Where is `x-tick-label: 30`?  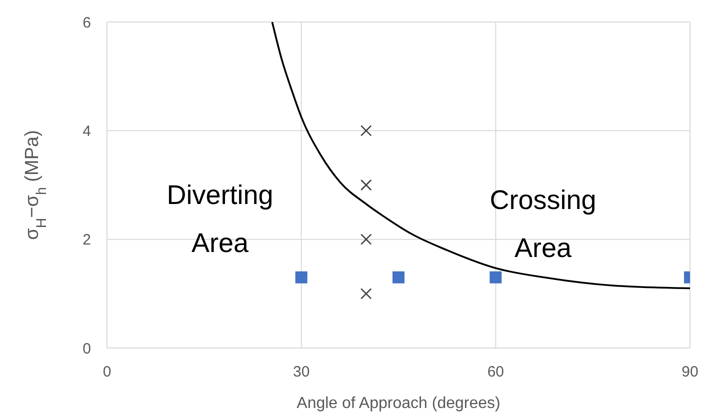 x-tick-label: 30 is located at coordinates (301, 372).